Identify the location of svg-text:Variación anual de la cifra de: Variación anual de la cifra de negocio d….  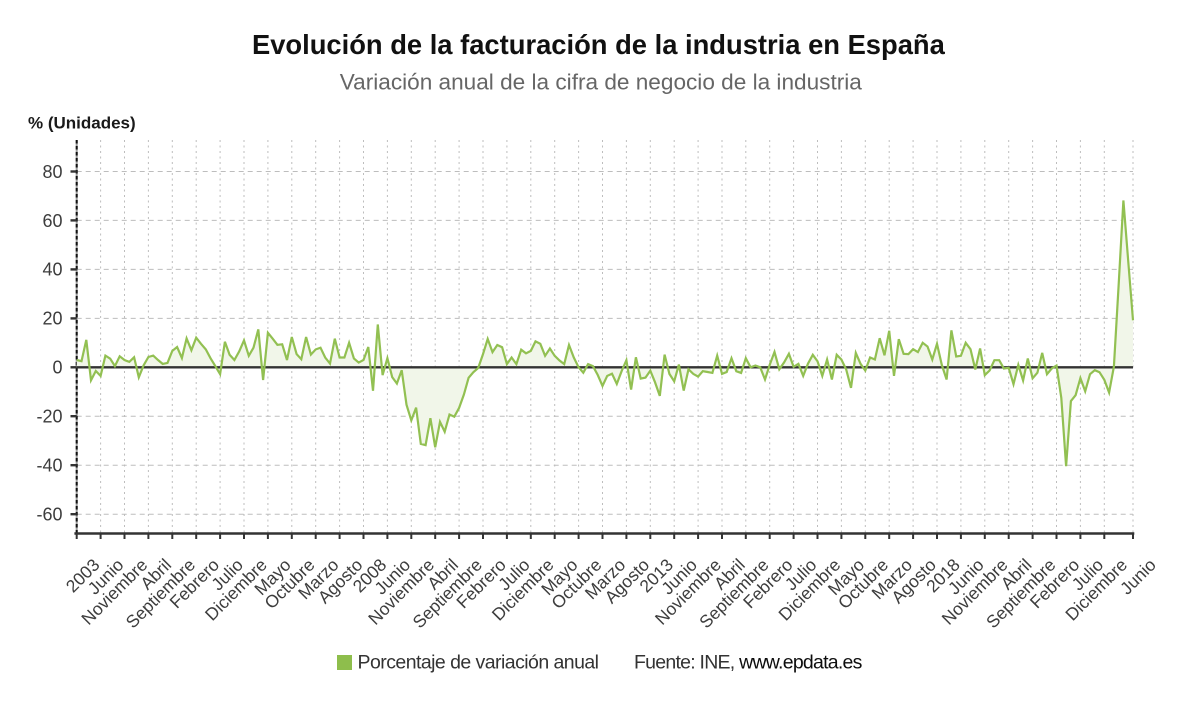
(601, 82).